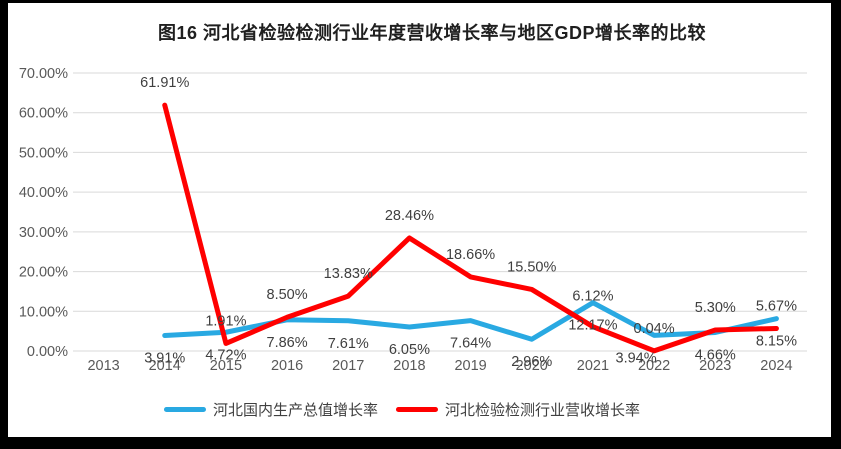  What do you see at coordinates (776, 342) in the screenshot?
I see `data-label: 8.15%` at bounding box center [776, 342].